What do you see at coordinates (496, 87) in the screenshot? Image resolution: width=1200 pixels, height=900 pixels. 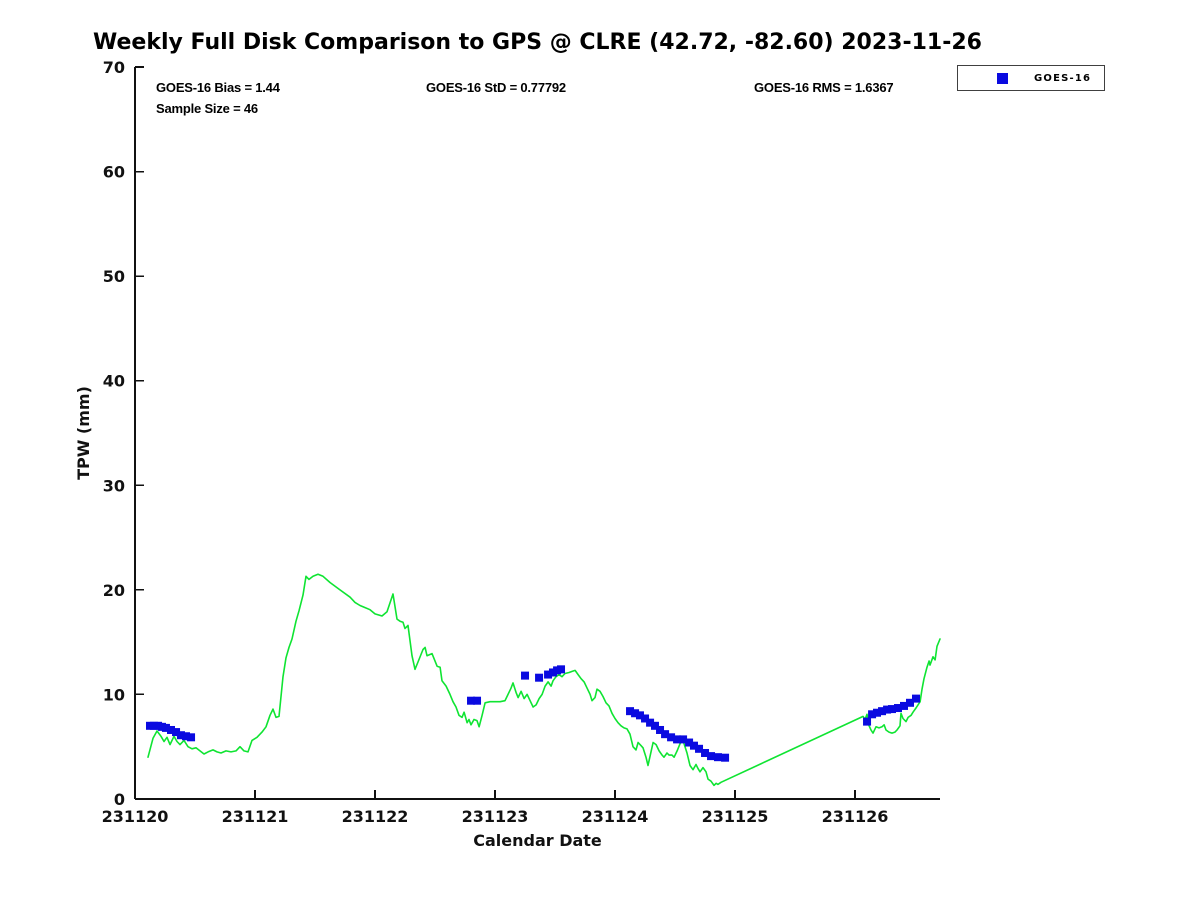 I see `stat-std: GOES-16 StD = 0.77792` at bounding box center [496, 87].